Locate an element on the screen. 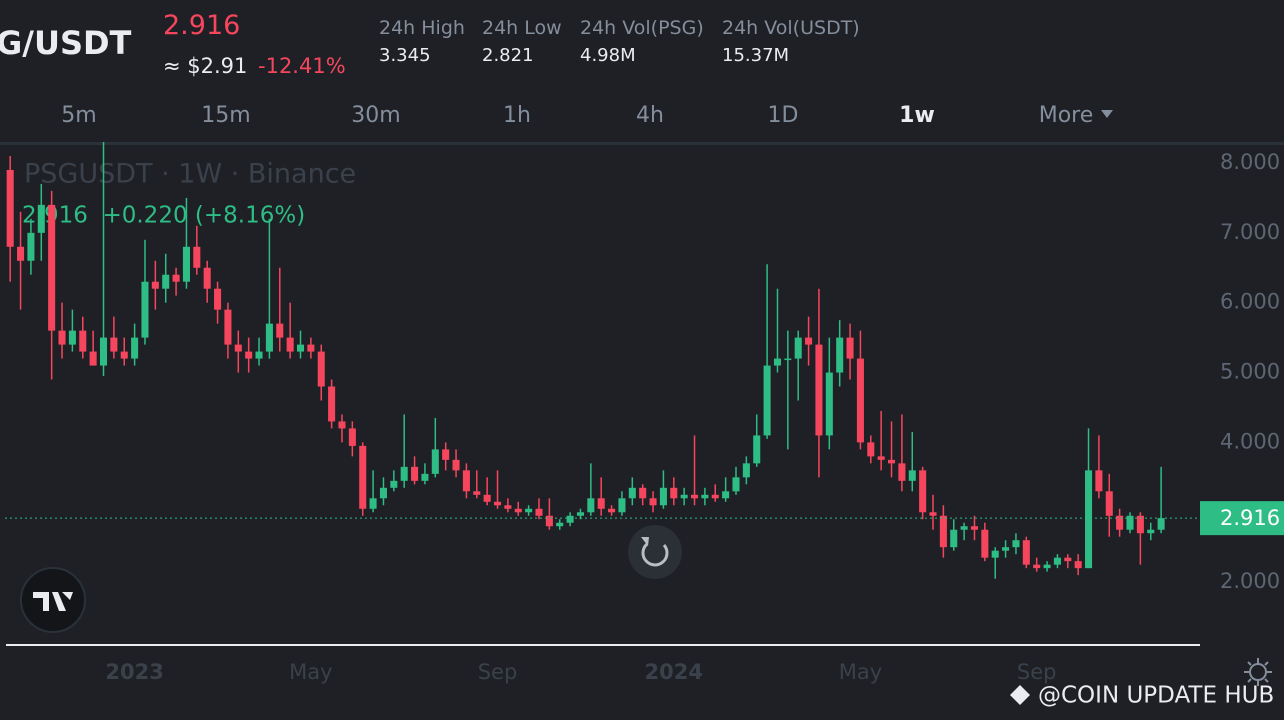  price-usd: ≈ $2.91 is located at coordinates (205, 66).